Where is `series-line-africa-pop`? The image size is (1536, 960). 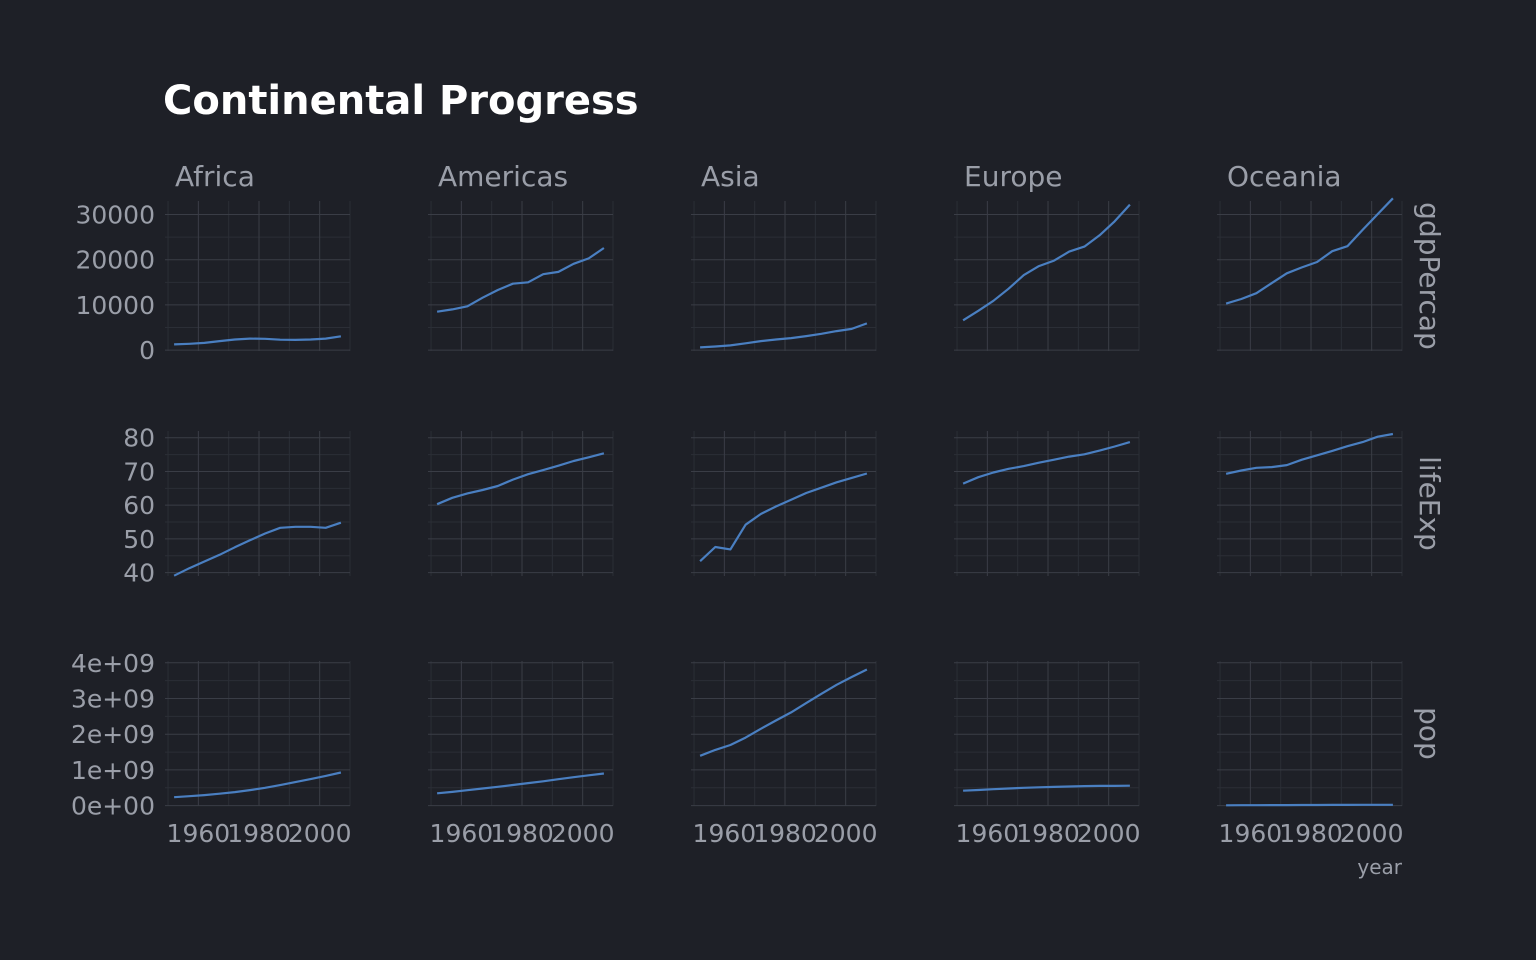
series-line-africa-pop is located at coordinates (258, 785).